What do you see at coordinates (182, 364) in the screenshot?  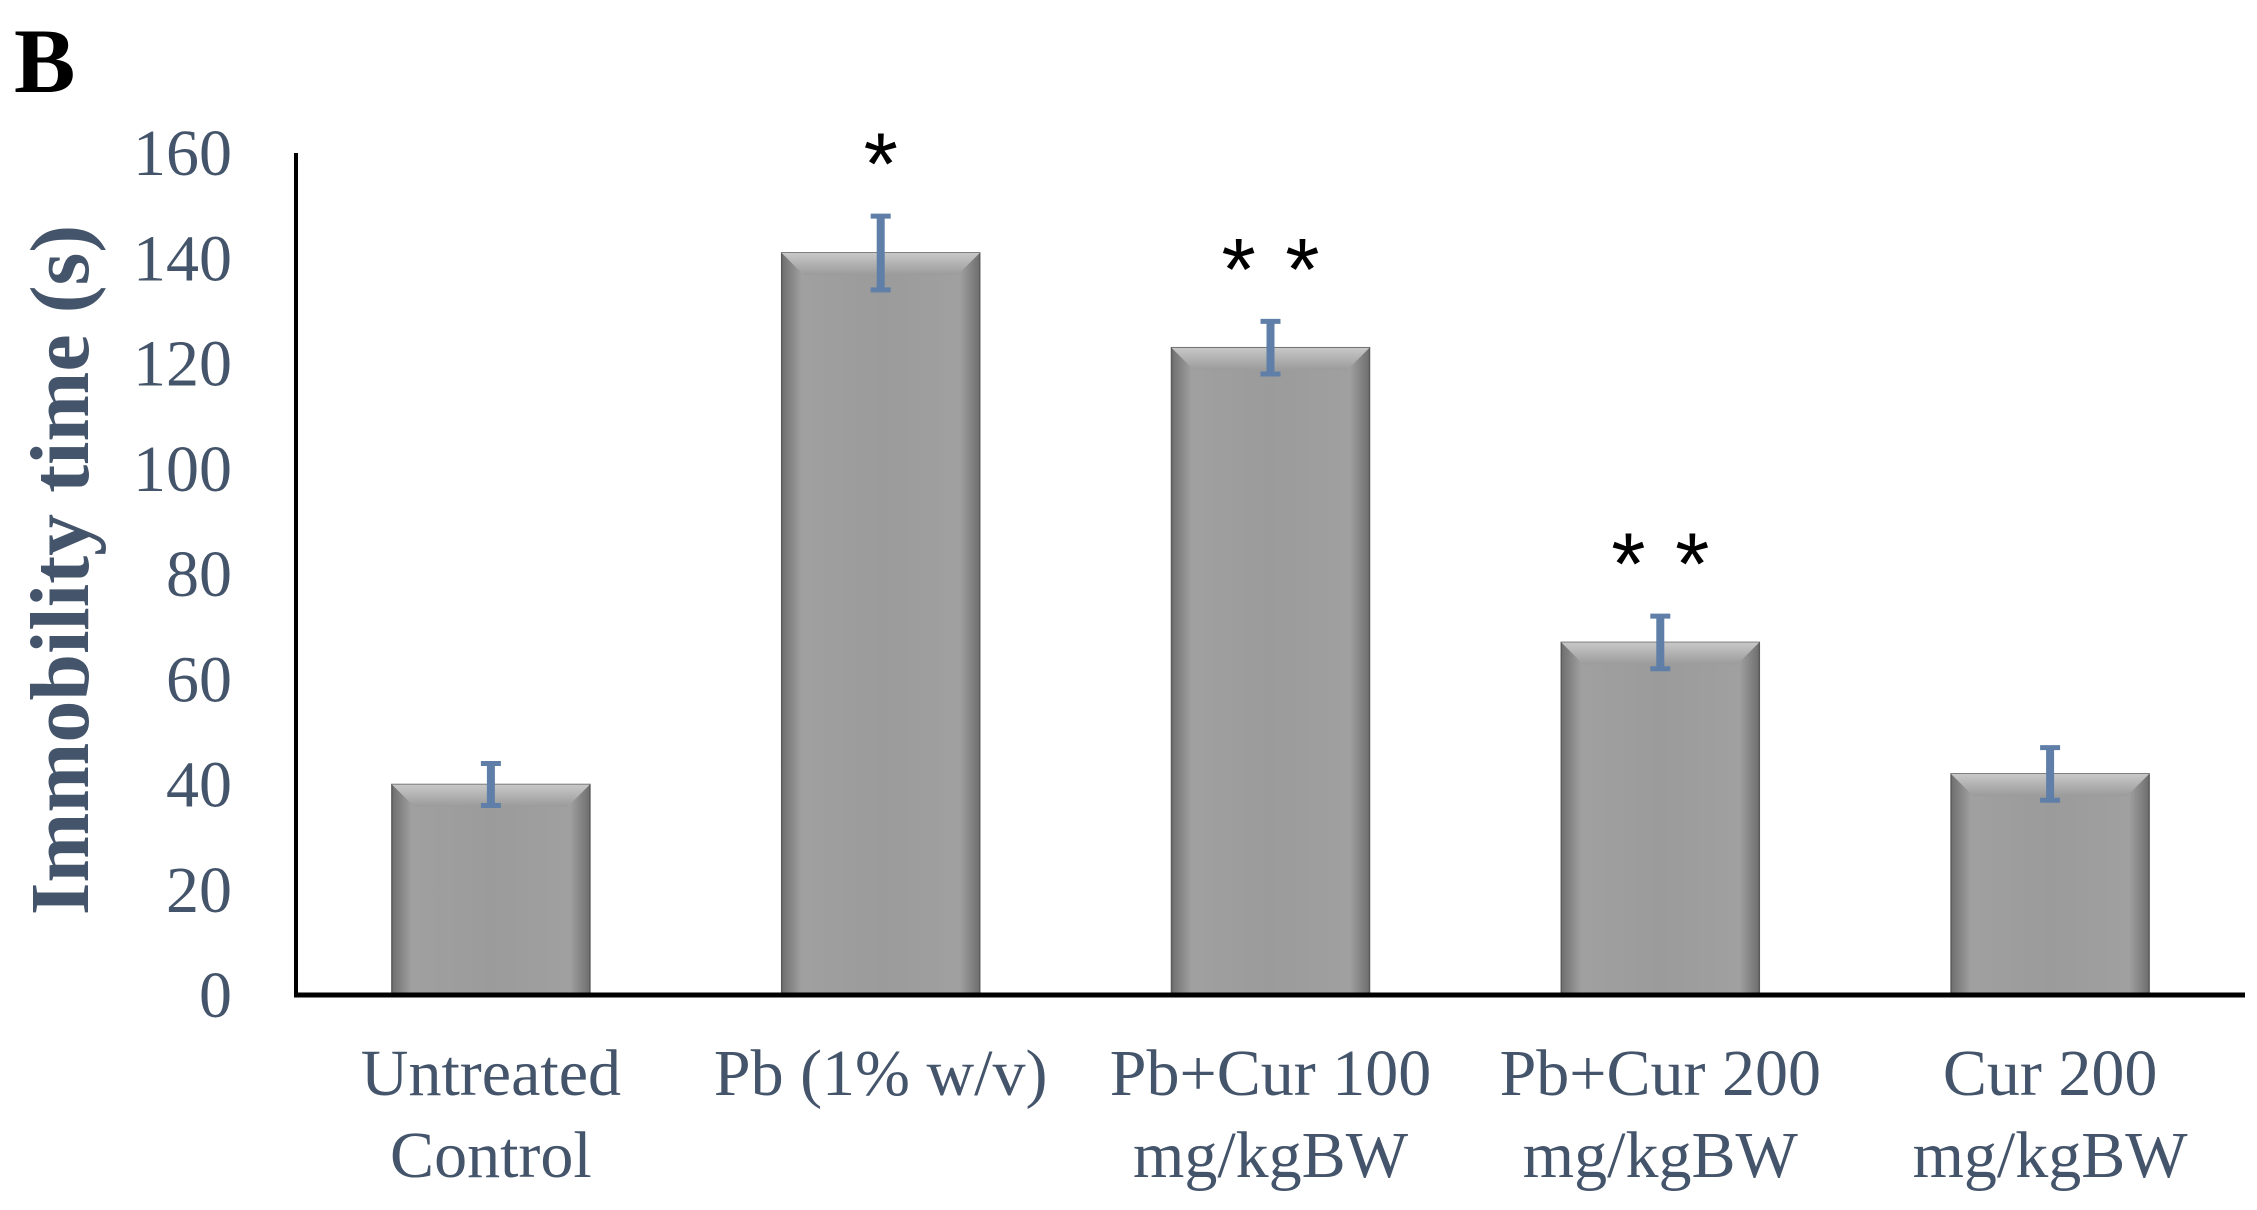 I see `y-tick-label: 120` at bounding box center [182, 364].